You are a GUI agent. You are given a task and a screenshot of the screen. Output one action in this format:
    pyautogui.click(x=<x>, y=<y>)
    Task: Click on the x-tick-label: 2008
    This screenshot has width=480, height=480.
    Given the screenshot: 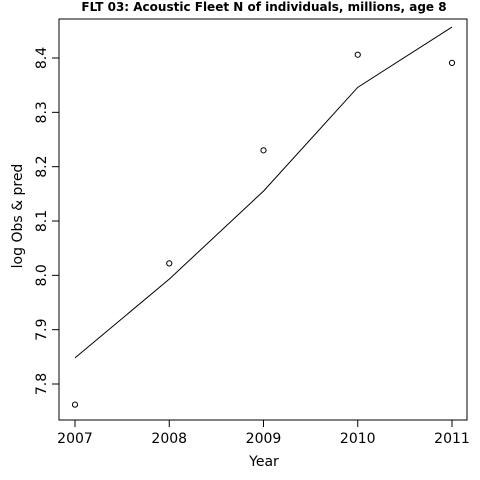 What is the action you would take?
    pyautogui.click(x=169, y=439)
    